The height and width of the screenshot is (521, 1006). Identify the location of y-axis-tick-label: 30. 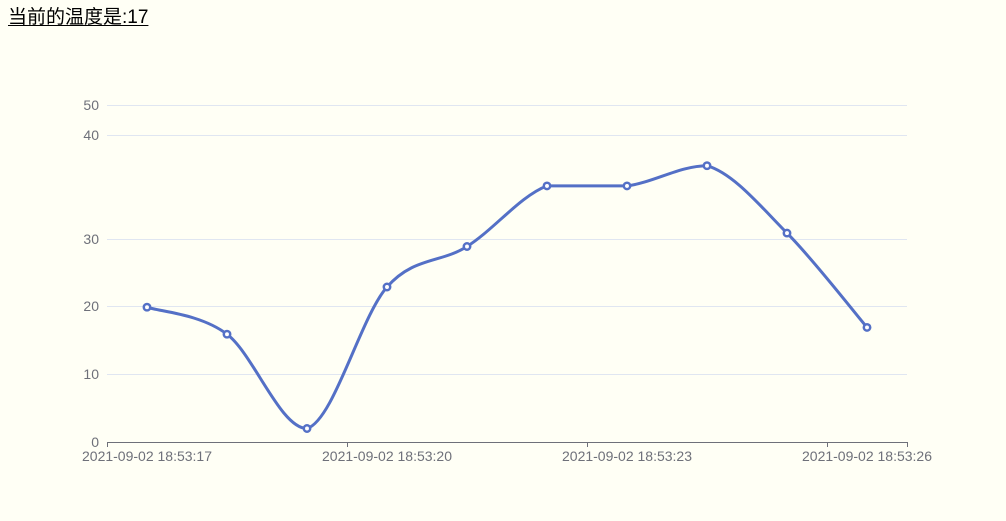
(91, 239).